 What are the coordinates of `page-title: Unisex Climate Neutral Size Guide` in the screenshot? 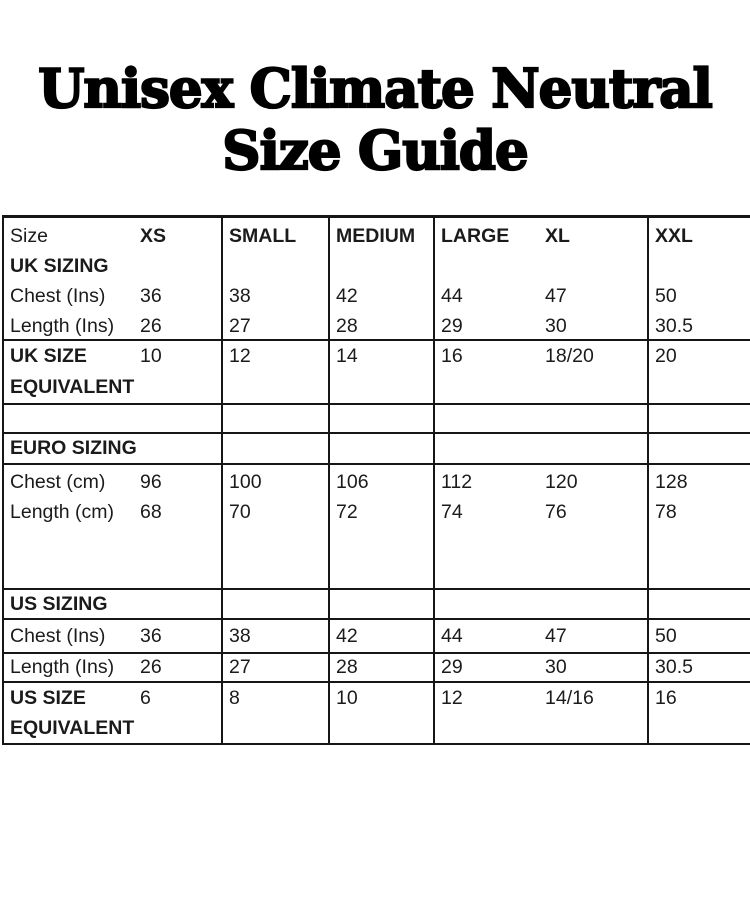 It's located at (375, 120).